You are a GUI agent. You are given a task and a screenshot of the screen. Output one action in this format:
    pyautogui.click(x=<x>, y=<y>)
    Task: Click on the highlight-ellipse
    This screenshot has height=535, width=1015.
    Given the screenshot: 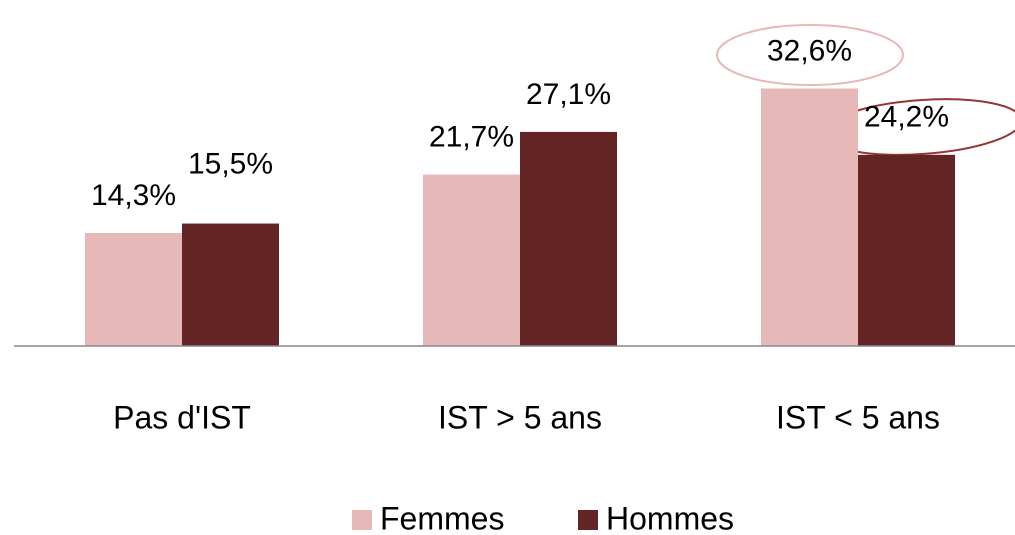 What is the action you would take?
    pyautogui.click(x=810, y=55)
    